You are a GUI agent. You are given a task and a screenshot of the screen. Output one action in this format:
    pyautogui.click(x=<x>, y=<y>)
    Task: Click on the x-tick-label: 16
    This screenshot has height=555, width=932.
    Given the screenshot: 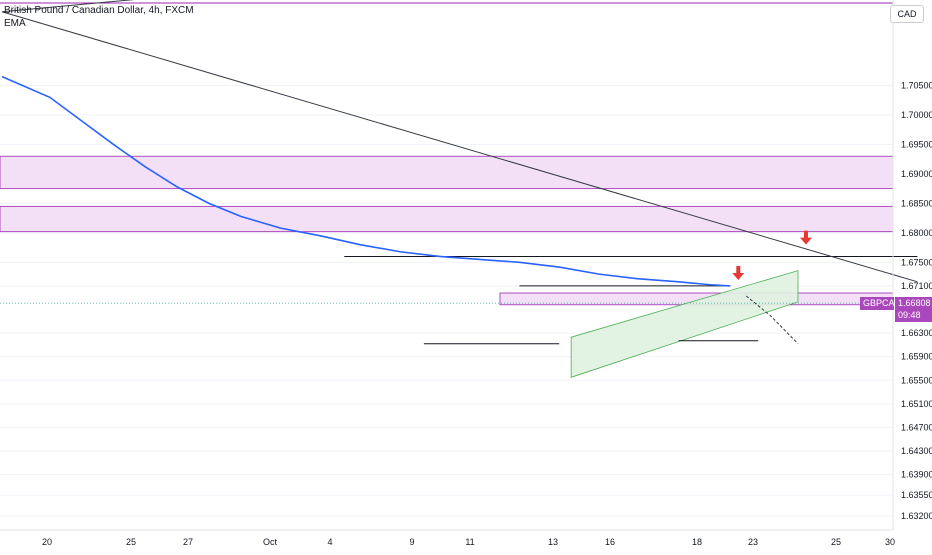 What is the action you would take?
    pyautogui.click(x=610, y=542)
    